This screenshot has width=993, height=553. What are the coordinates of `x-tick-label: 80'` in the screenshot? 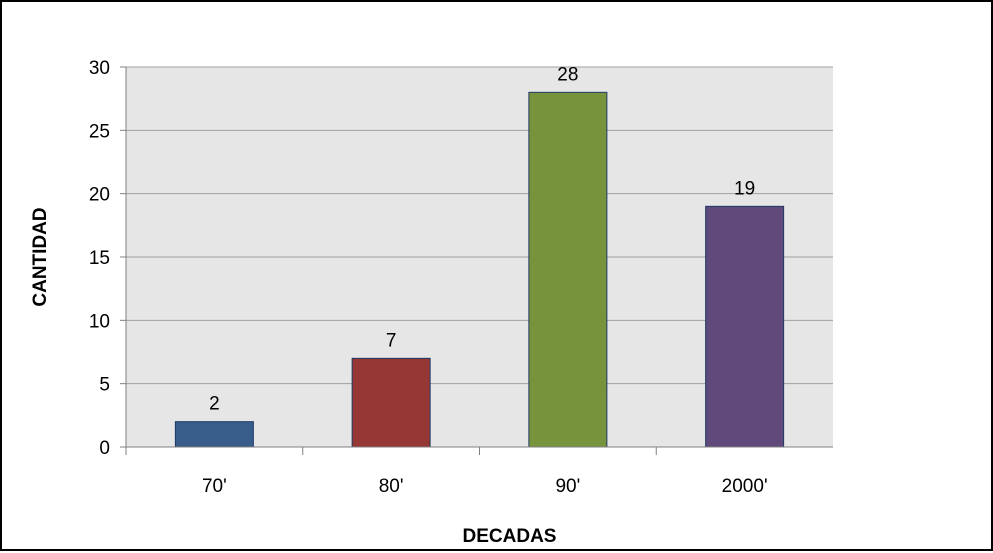 It's located at (391, 486).